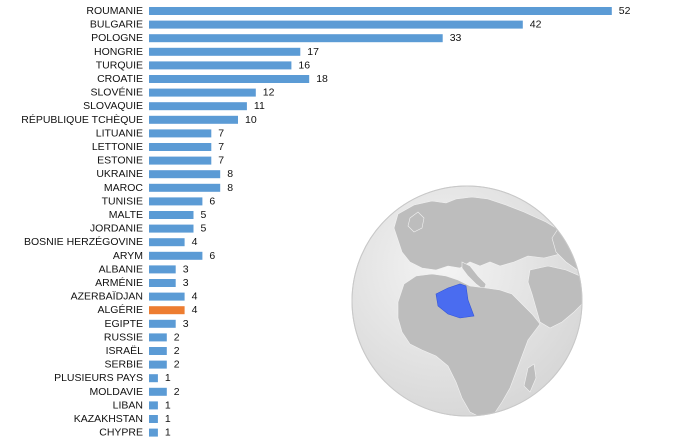 The image size is (694, 438). What do you see at coordinates (185, 174) in the screenshot?
I see `bar-ukraine` at bounding box center [185, 174].